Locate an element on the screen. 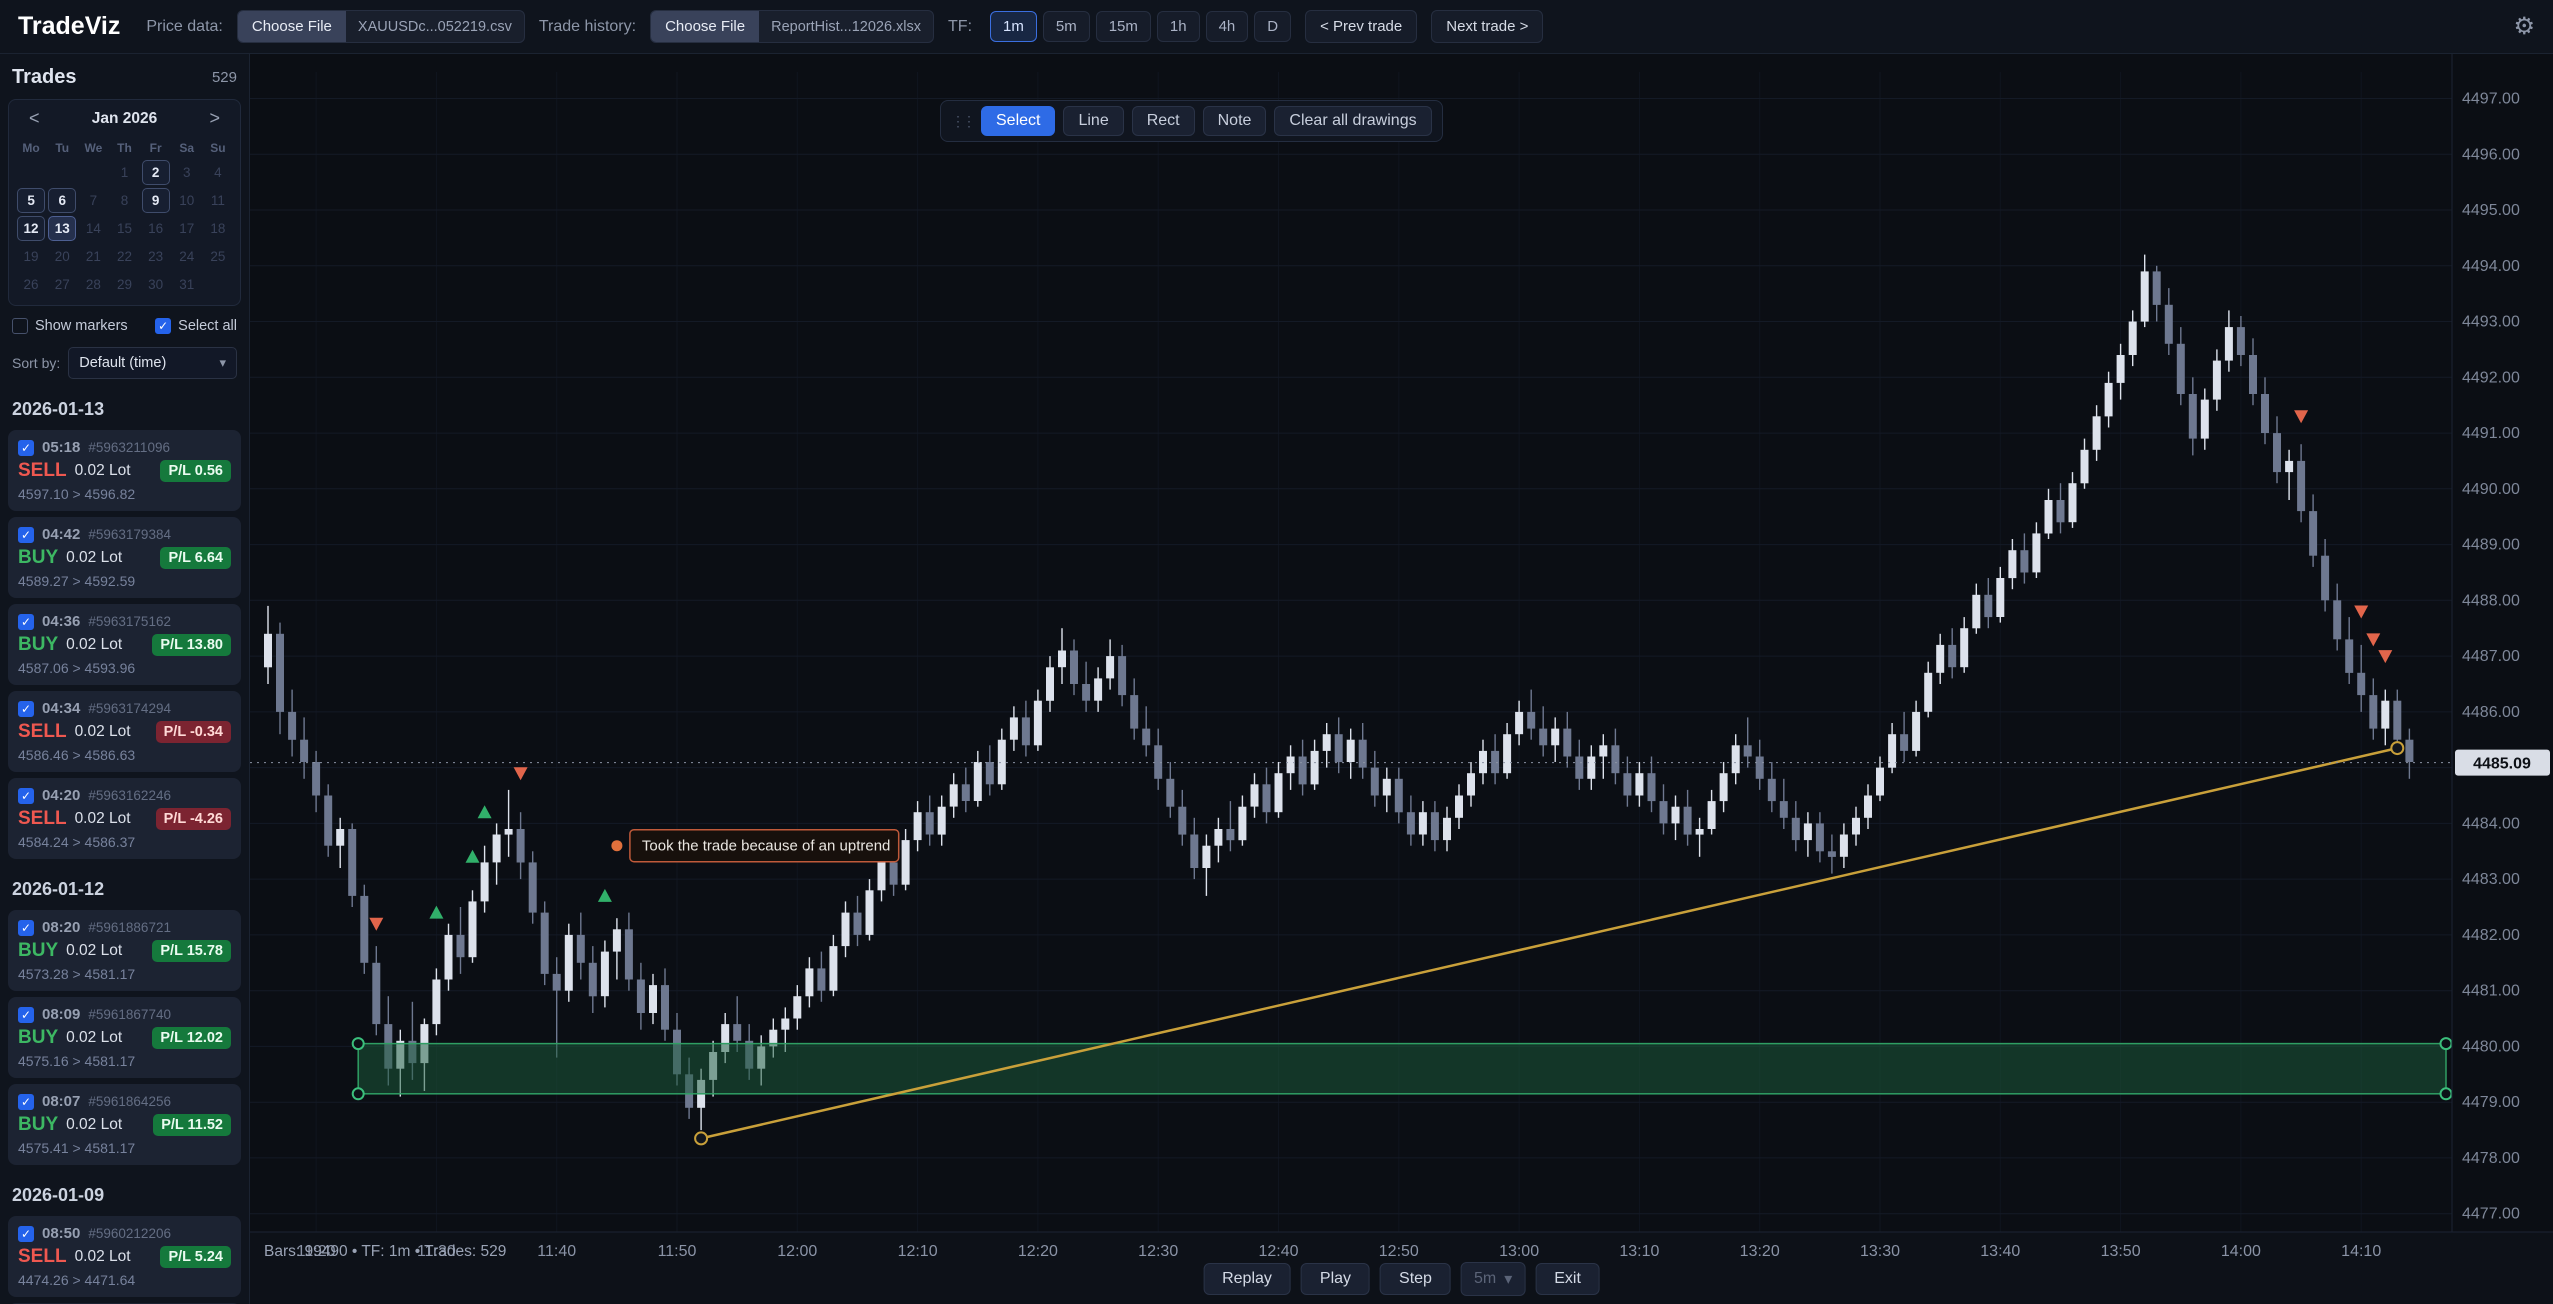 This screenshot has width=2553, height=1304. clear-all-drawings-button: Clear all drawings is located at coordinates (1353, 121).